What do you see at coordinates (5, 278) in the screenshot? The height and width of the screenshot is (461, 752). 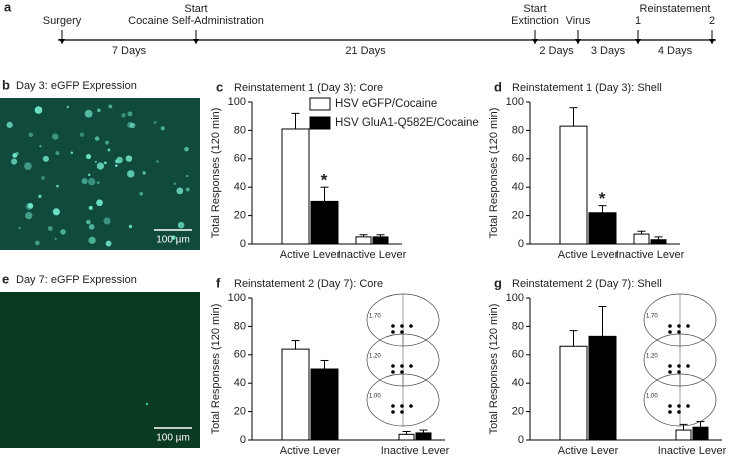 I see `panel-label: e` at bounding box center [5, 278].